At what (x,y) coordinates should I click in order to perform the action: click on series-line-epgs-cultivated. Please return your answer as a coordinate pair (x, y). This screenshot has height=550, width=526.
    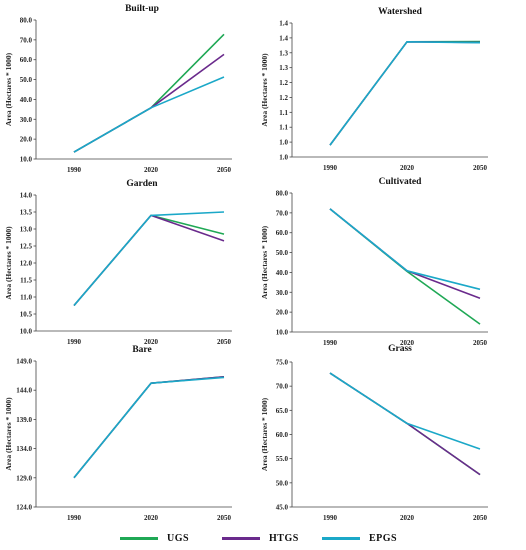
    Looking at the image, I should click on (405, 249).